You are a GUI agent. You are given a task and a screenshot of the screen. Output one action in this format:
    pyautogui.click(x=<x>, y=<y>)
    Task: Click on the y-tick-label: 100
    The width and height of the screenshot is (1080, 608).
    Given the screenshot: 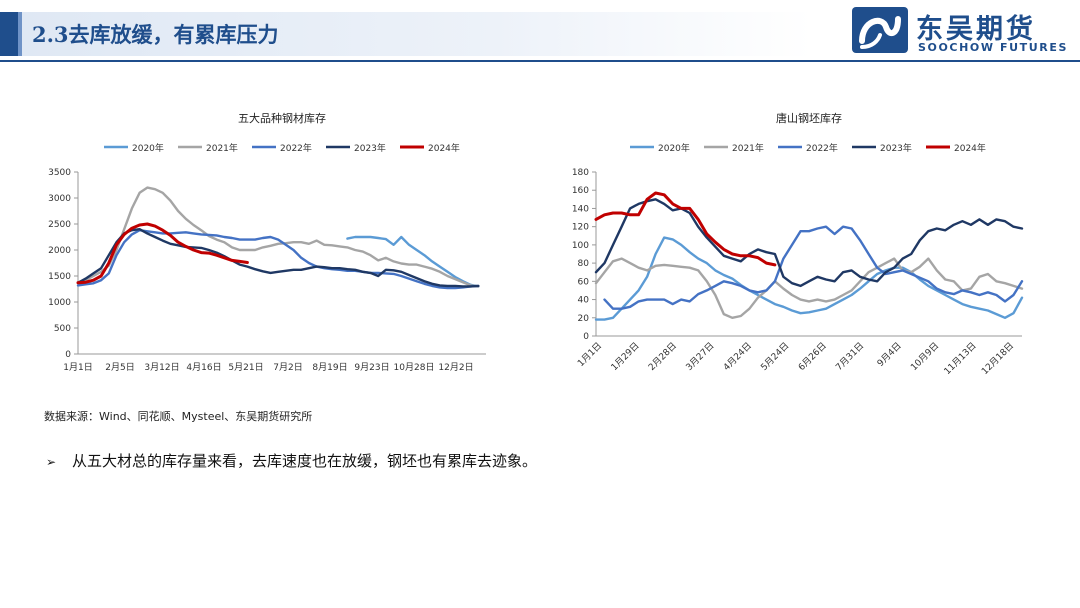 What is the action you would take?
    pyautogui.click(x=580, y=246)
    